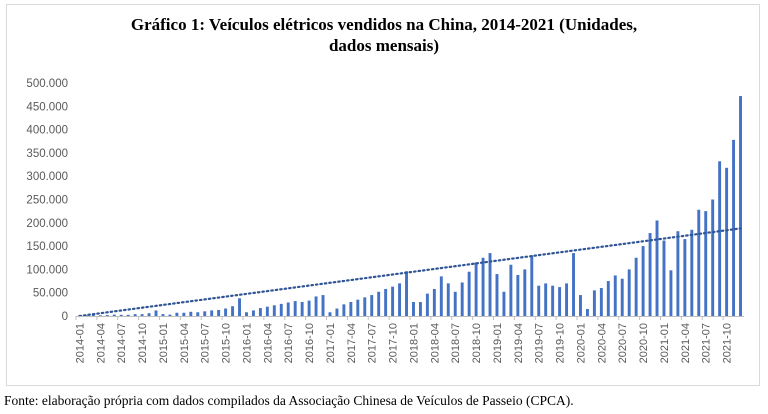 The height and width of the screenshot is (414, 768). What do you see at coordinates (47, 247) in the screenshot?
I see `y-tick-label: 150.000` at bounding box center [47, 247].